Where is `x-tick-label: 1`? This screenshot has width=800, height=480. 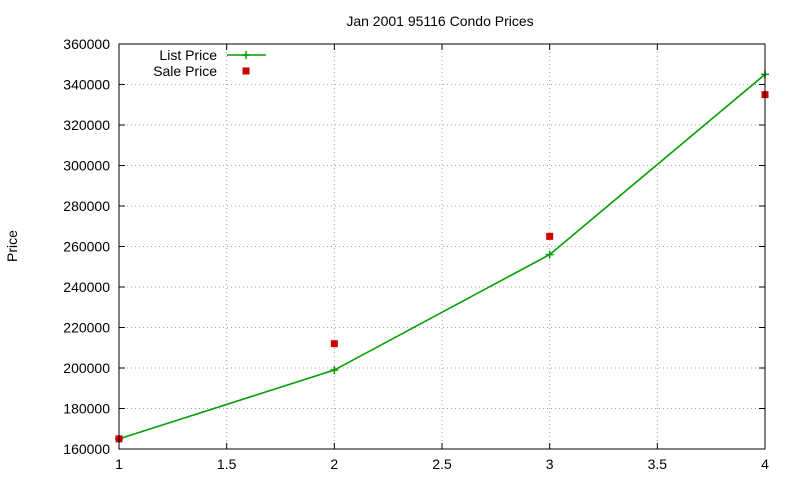 x-tick-label: 1 is located at coordinates (119, 464).